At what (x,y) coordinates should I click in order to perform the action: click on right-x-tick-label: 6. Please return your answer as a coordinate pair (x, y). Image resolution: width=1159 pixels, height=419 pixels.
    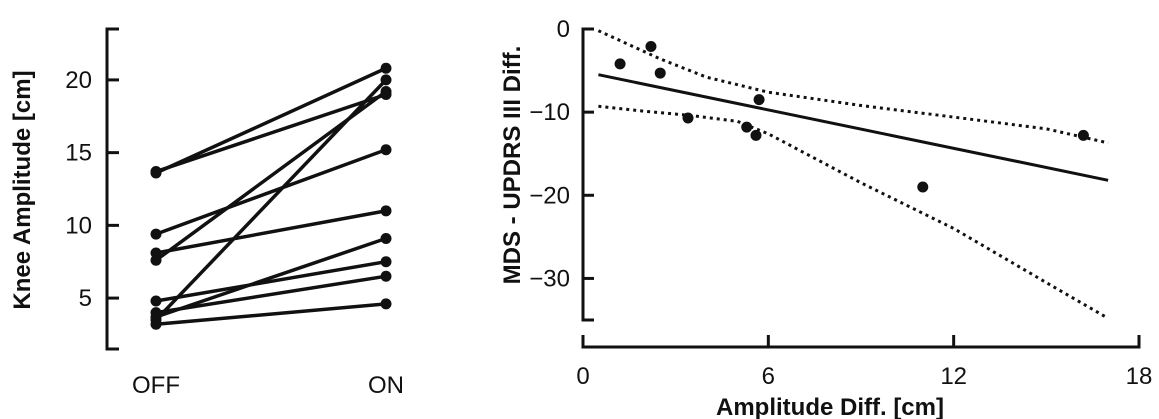
    Looking at the image, I should click on (768, 376).